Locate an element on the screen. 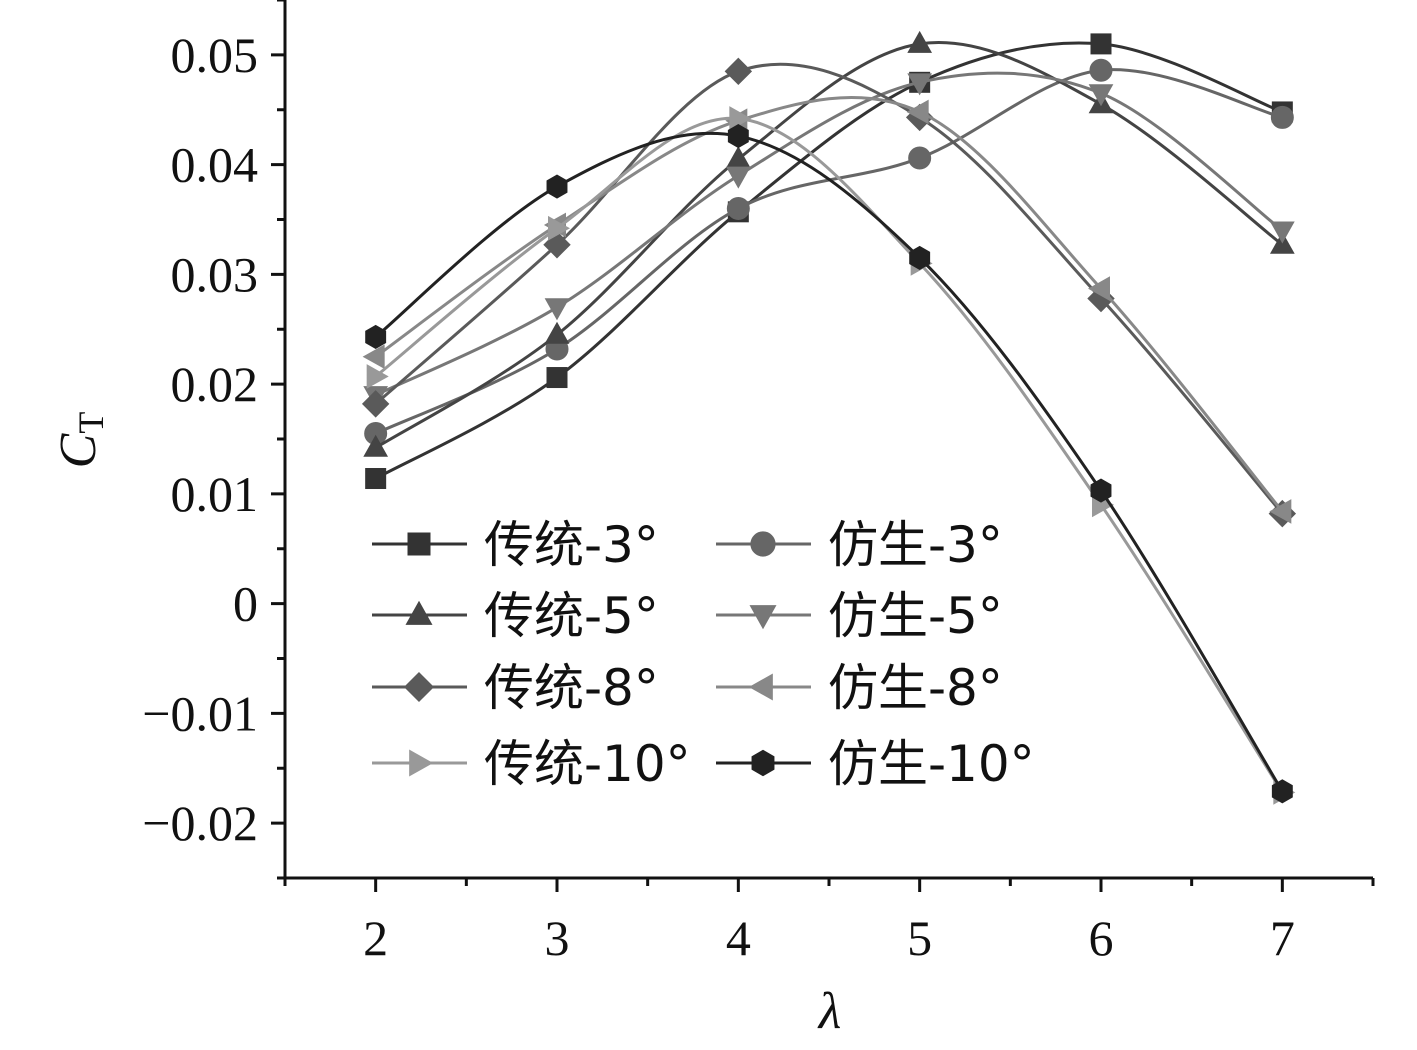  legend-label: 传统-5° is located at coordinates (571, 616).